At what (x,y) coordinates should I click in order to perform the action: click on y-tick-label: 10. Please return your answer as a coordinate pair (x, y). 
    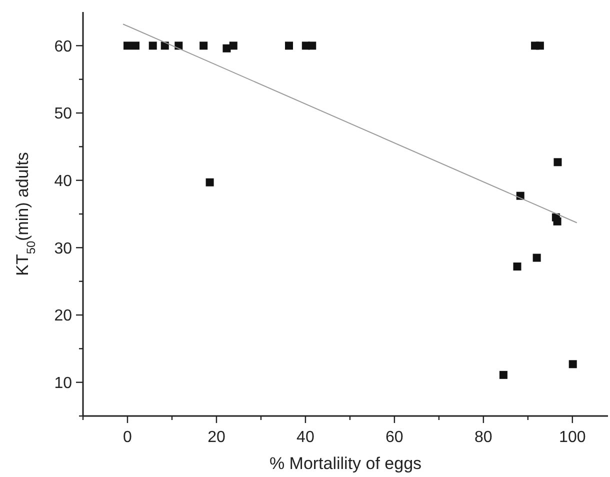
    Looking at the image, I should click on (63, 383).